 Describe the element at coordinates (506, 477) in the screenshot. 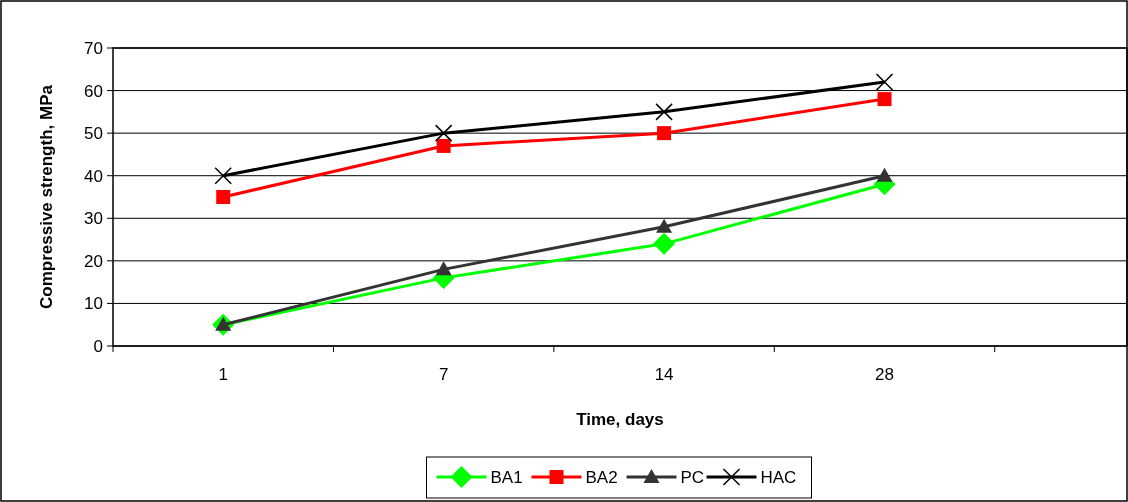

I see `legend-label: BA1` at that location.